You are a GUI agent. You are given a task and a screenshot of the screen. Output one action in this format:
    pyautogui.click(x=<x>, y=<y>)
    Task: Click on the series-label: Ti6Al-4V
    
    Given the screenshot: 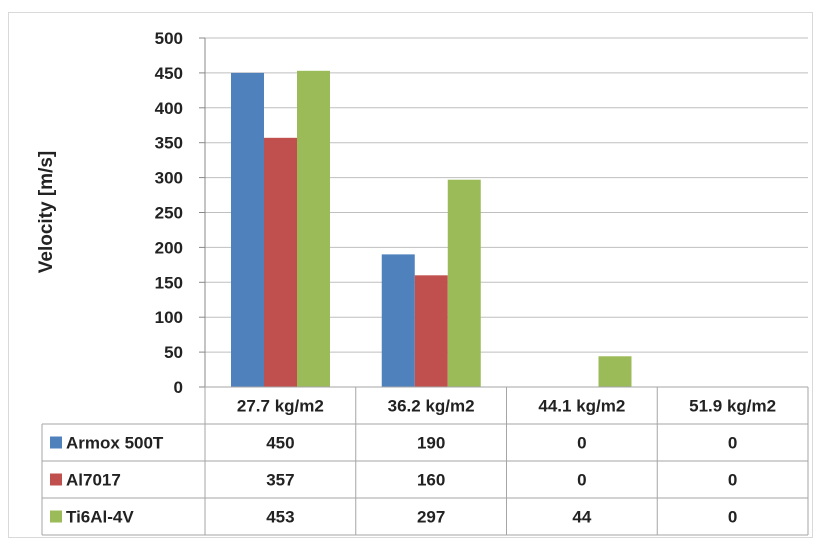 What is the action you would take?
    pyautogui.click(x=100, y=517)
    